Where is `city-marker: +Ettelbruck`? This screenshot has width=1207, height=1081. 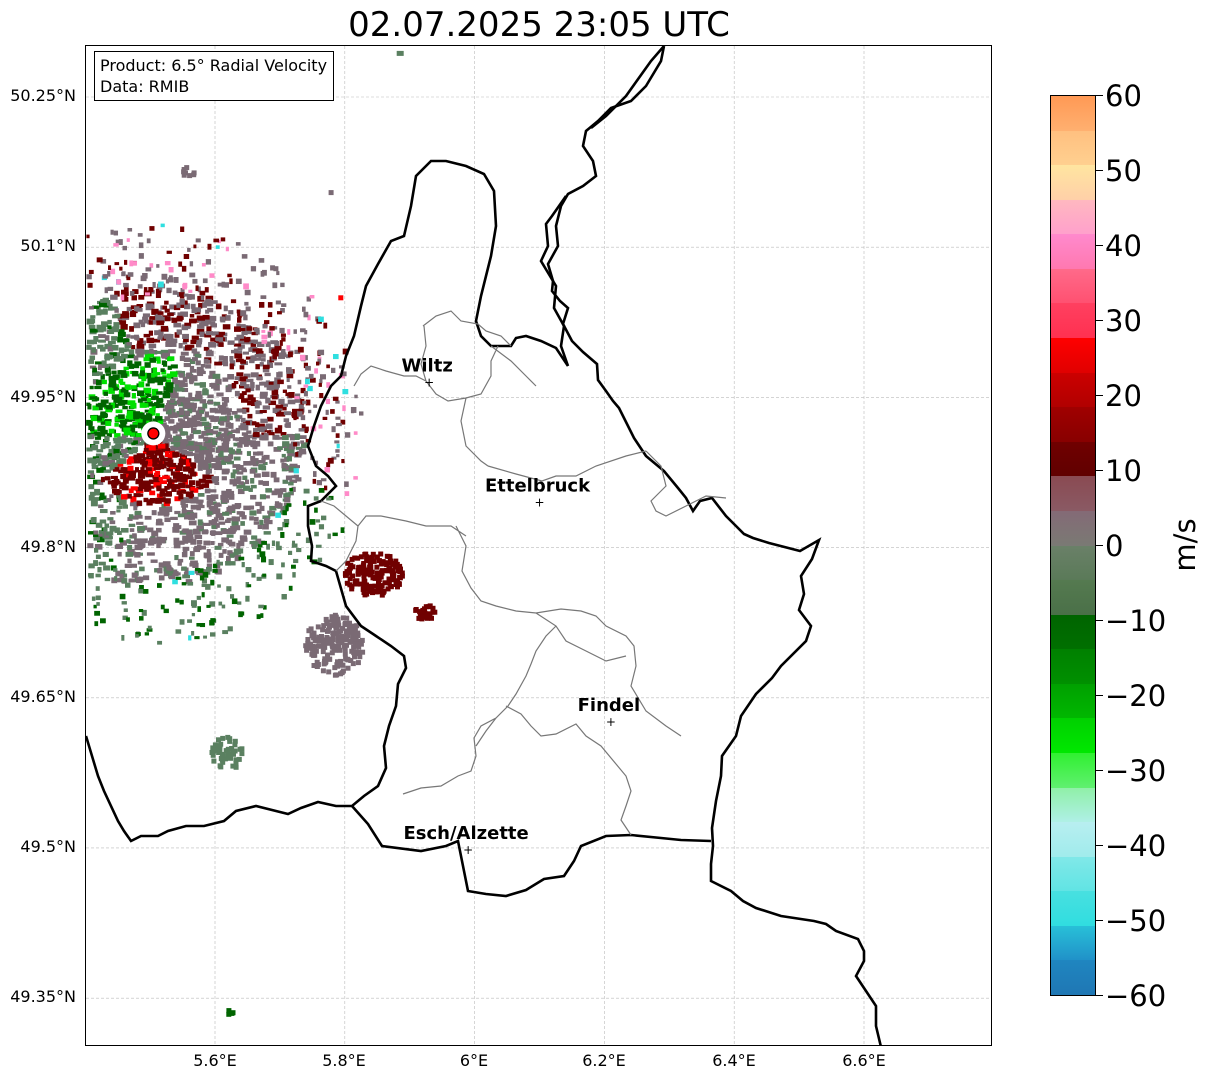
city-marker: +Ettelbruck is located at coordinates (538, 493).